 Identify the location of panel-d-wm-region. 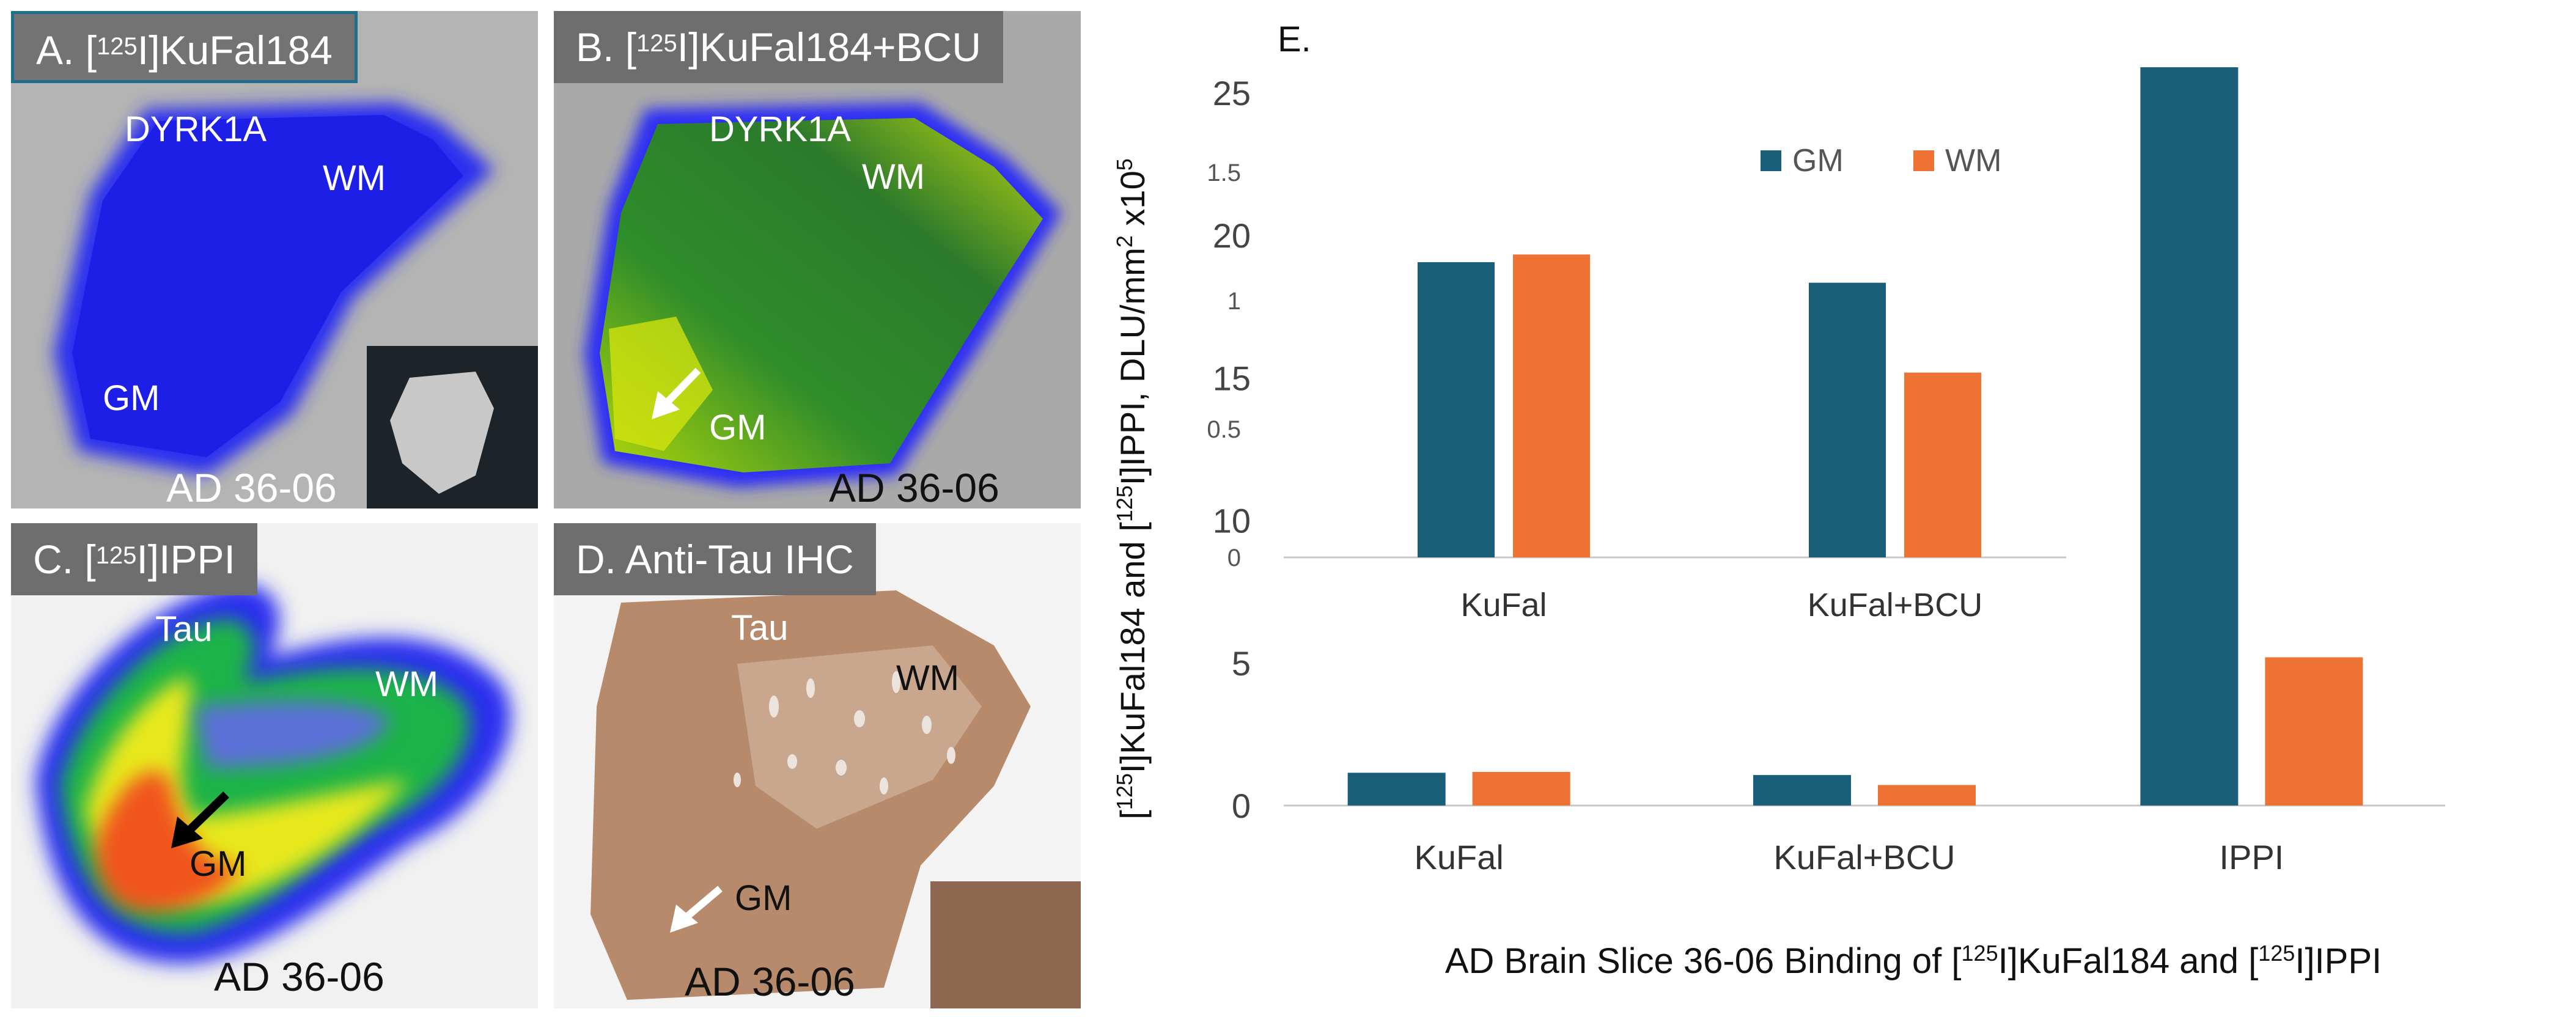
(859, 737).